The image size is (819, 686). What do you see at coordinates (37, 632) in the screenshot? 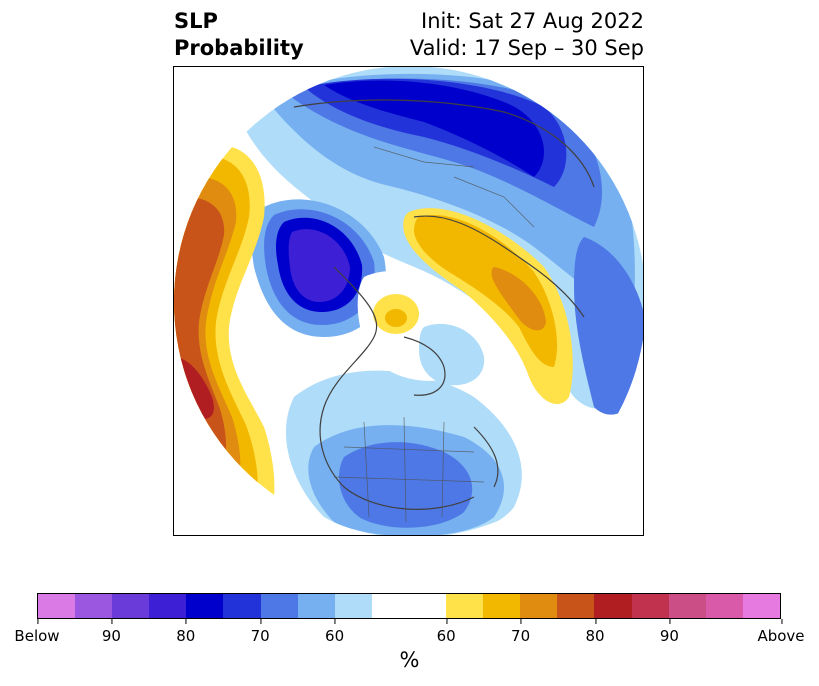
I see `colorbar-tick-label: Below` at bounding box center [37, 632].